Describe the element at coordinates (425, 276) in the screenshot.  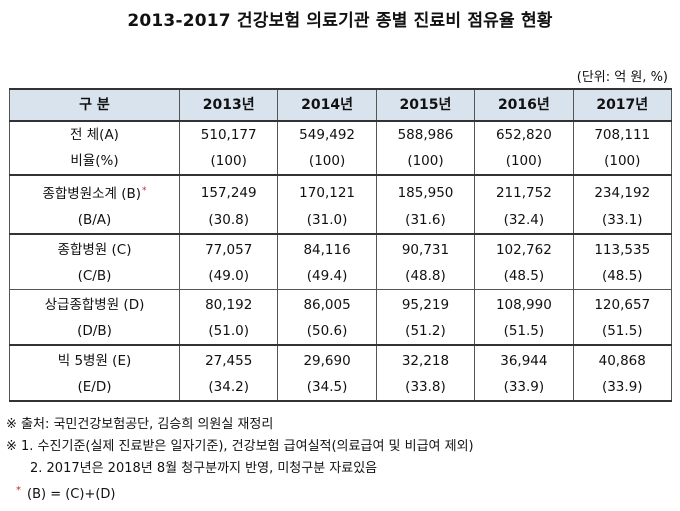
I see `table-cell: (48.8)` at that location.